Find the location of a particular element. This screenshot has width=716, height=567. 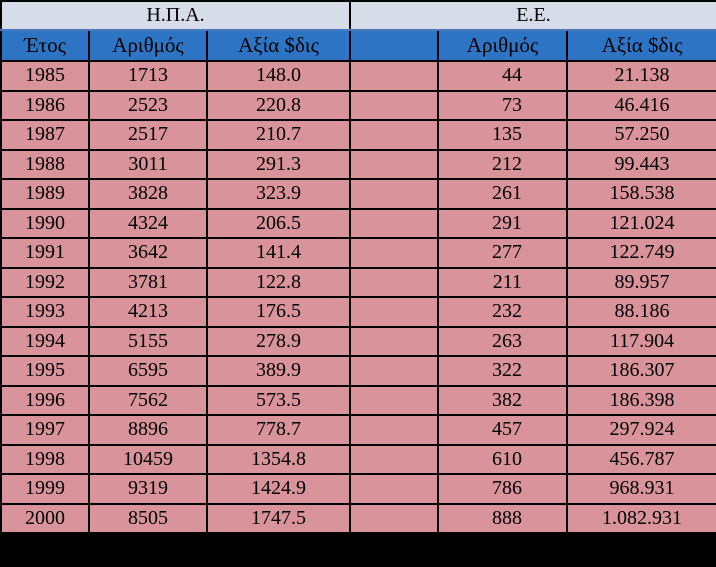

cell-year: 1998 is located at coordinates (45, 459).